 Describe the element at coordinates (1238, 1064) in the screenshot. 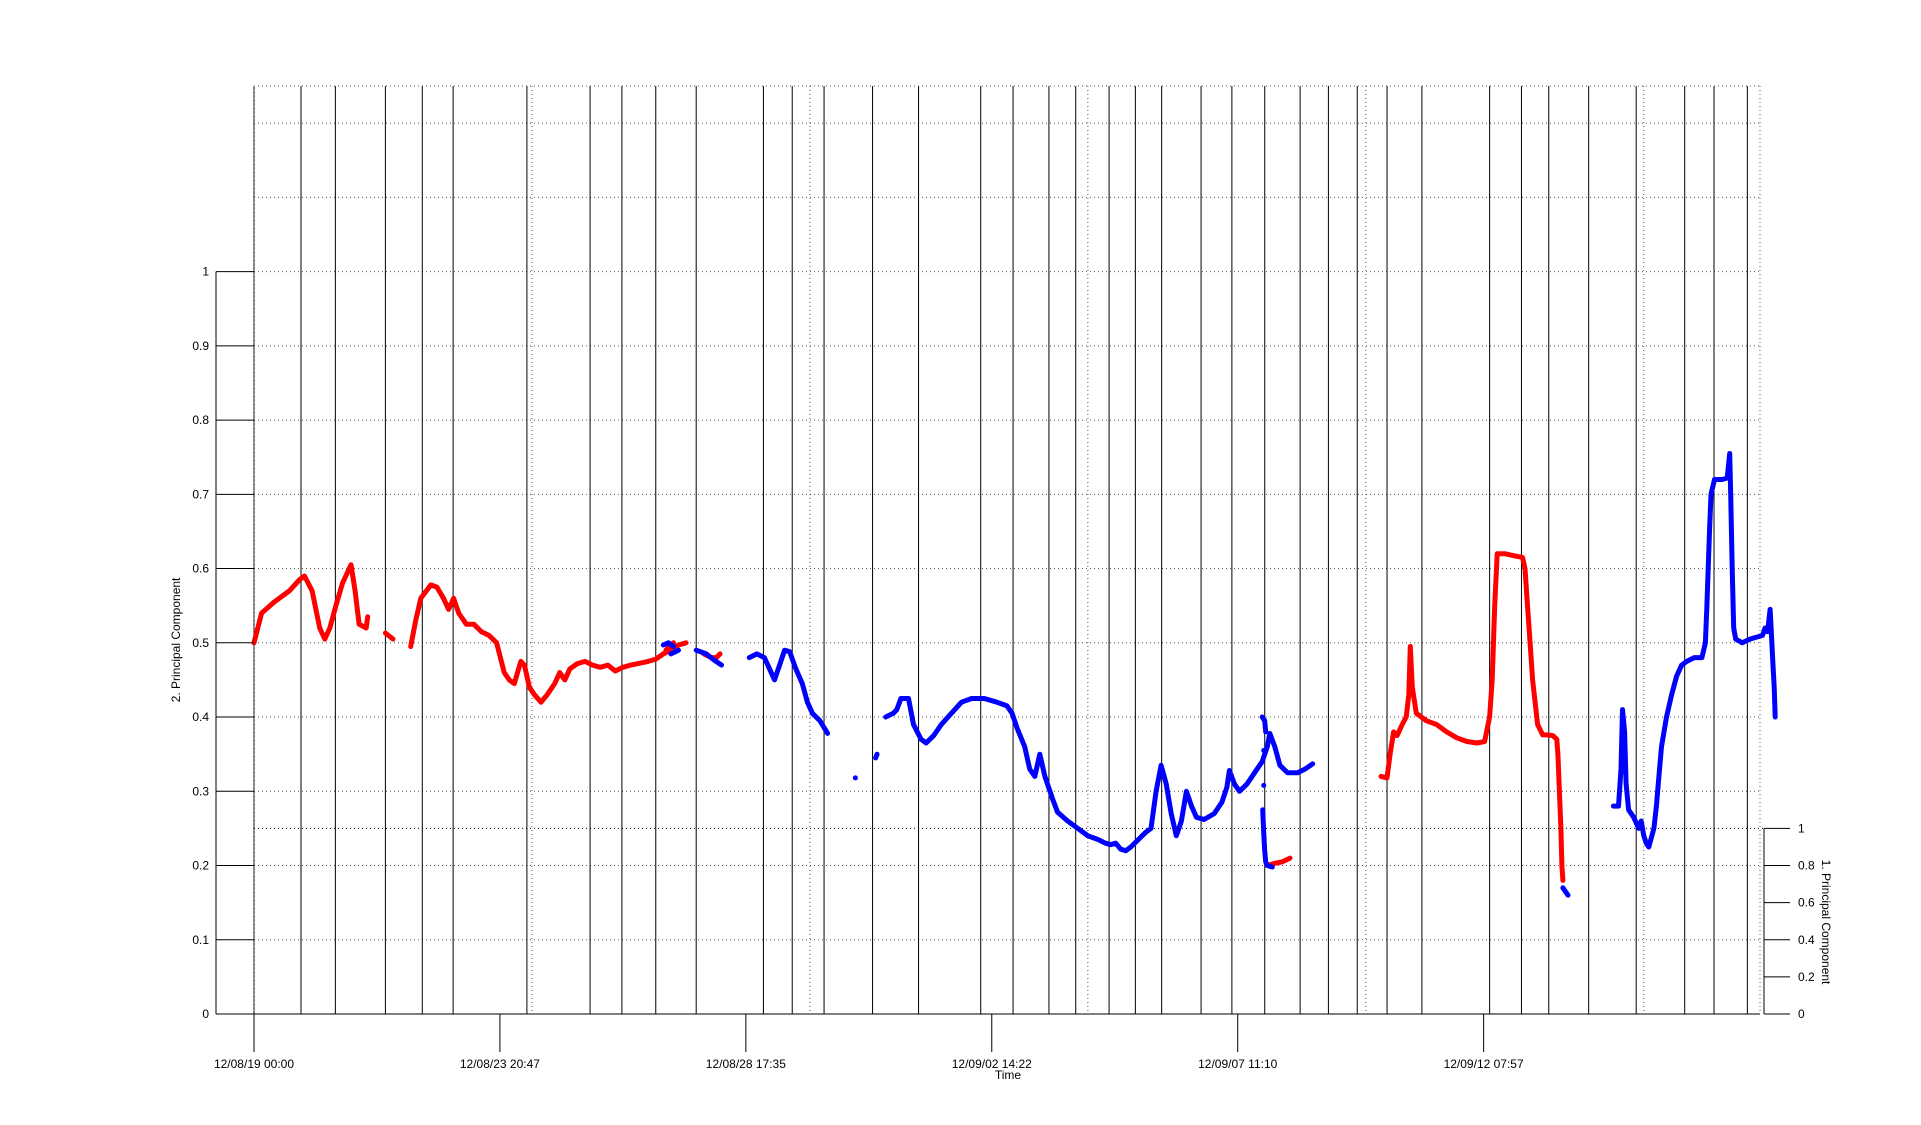

I see `x-tick-label: 12/09/07 11:10` at that location.